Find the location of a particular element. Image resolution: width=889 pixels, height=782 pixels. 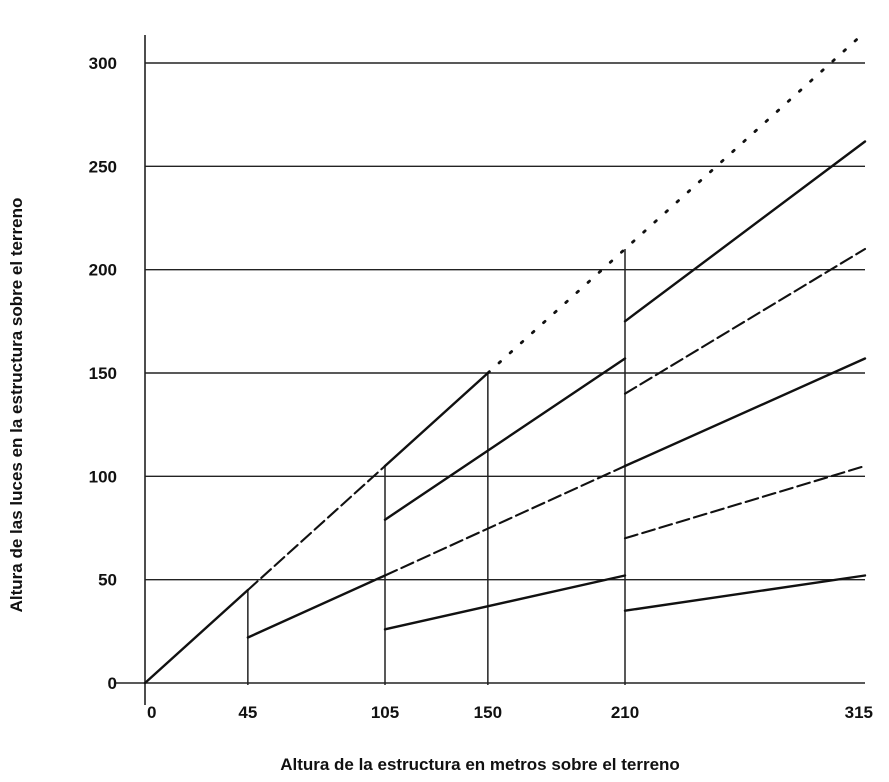

y-tick-label-150: 150 is located at coordinates (103, 373).